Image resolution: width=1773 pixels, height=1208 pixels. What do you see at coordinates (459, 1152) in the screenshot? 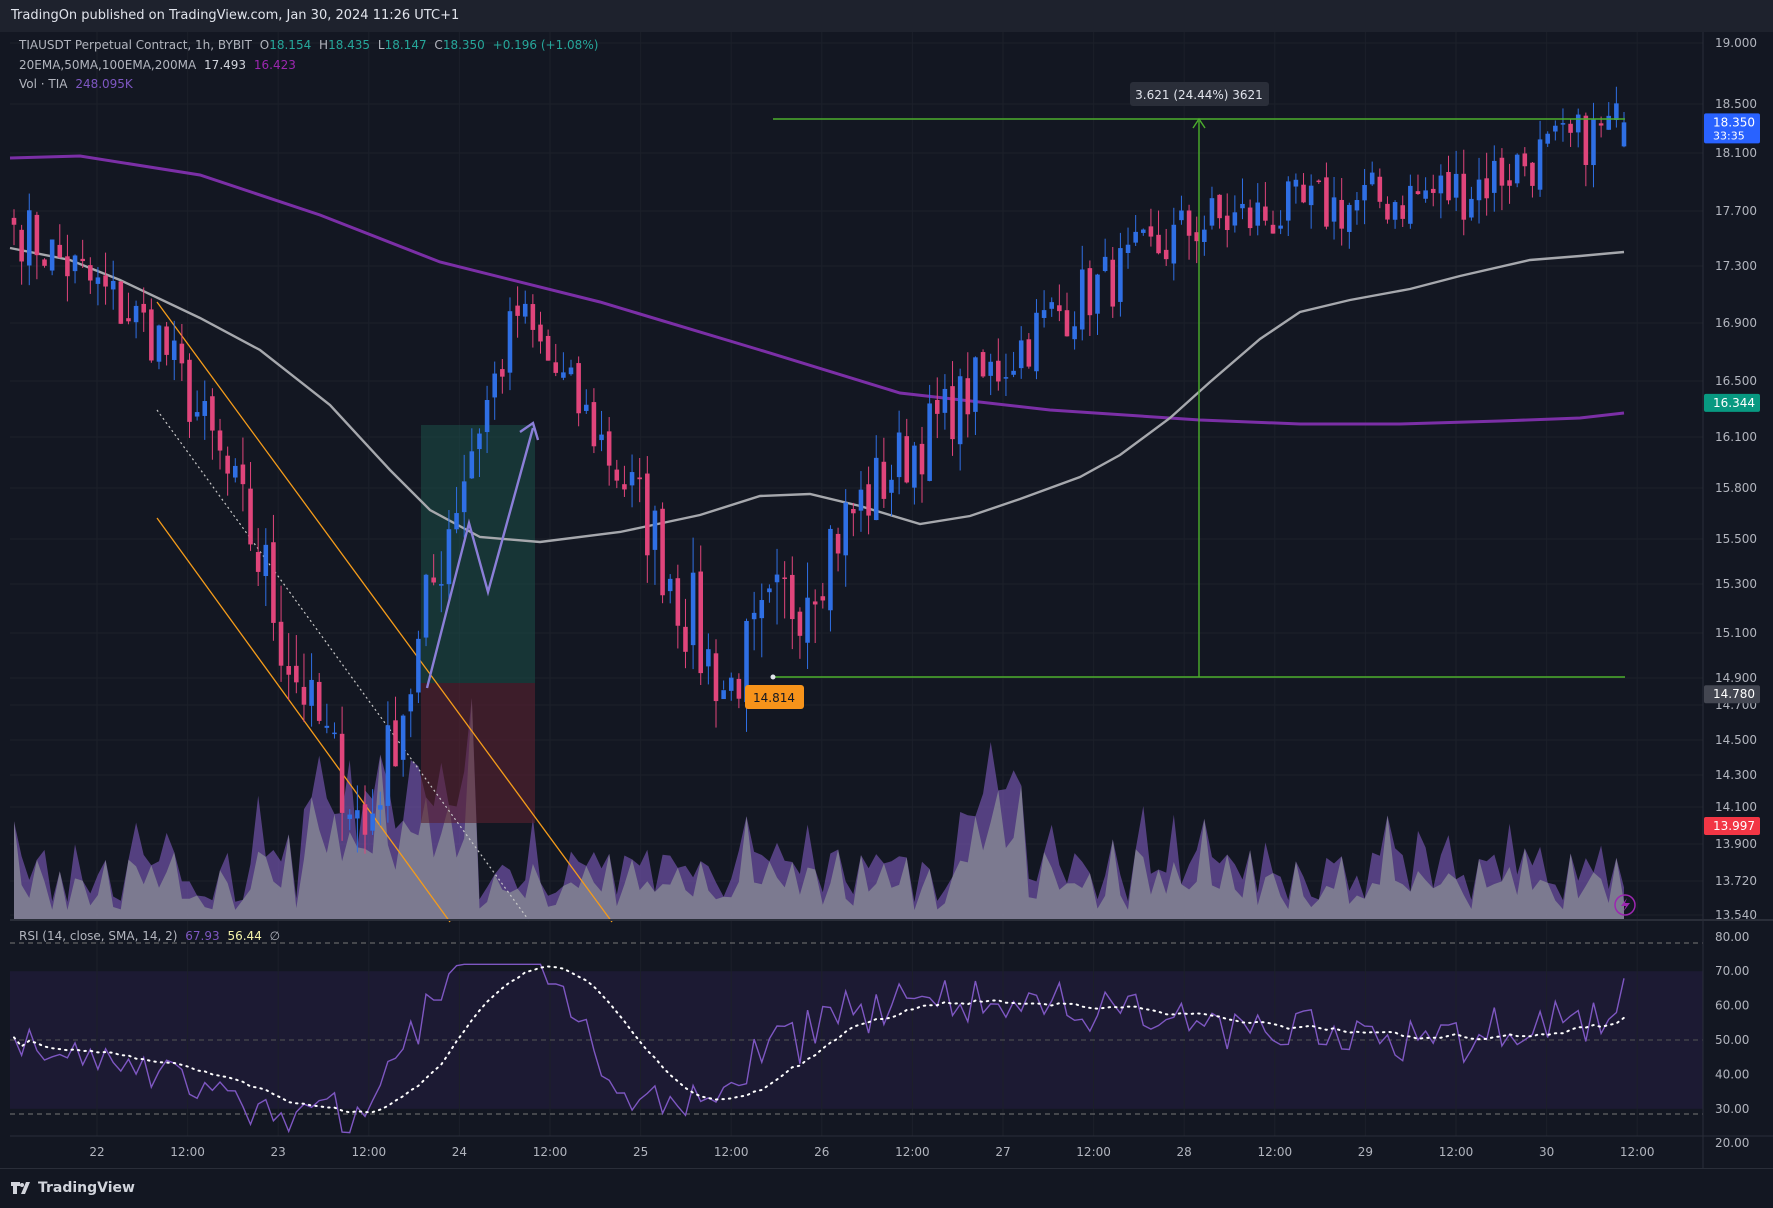
I see `time-tick-label: 24` at bounding box center [459, 1152].